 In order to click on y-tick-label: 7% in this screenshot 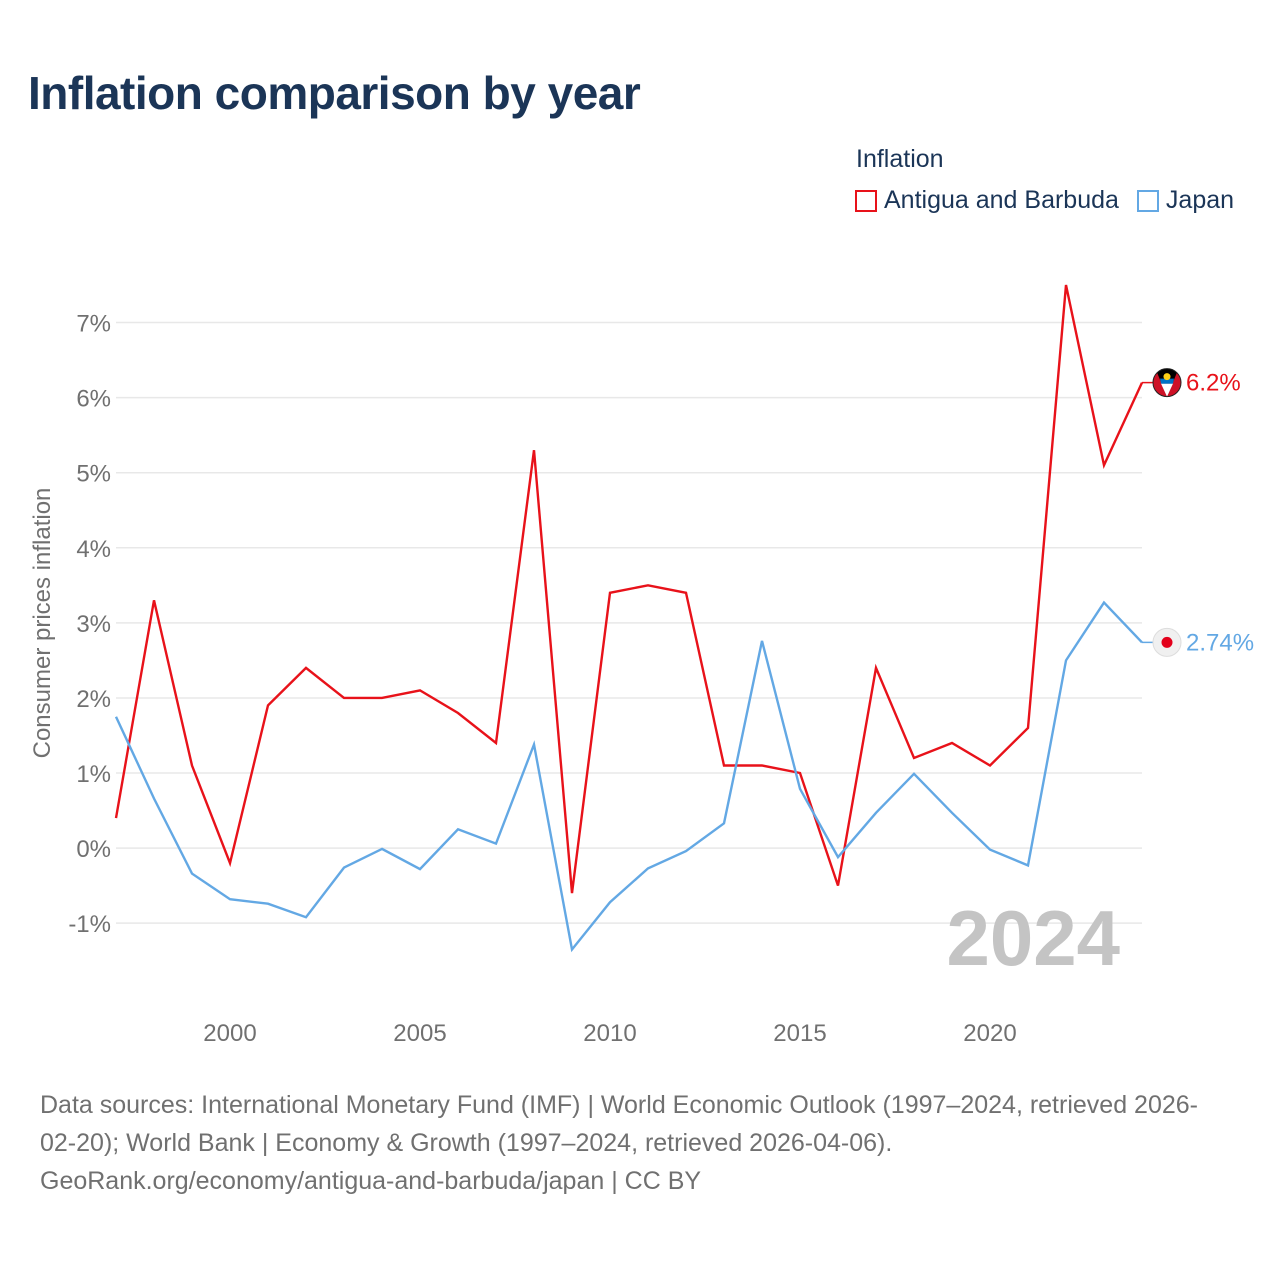, I will do `click(93, 324)`.